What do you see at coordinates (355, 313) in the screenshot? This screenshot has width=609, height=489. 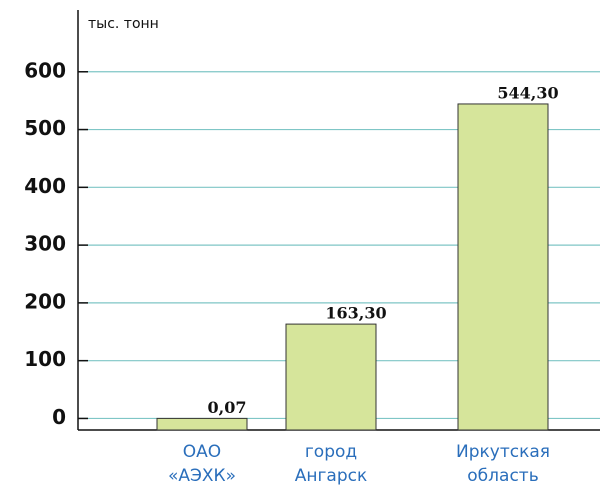 I see `value-label: 163,30` at bounding box center [355, 313].